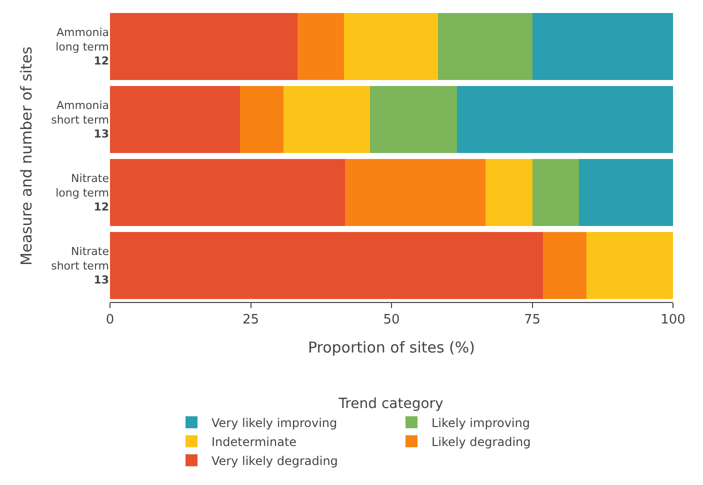  What do you see at coordinates (254, 441) in the screenshot?
I see `legend-label: Indeterminate` at bounding box center [254, 441].